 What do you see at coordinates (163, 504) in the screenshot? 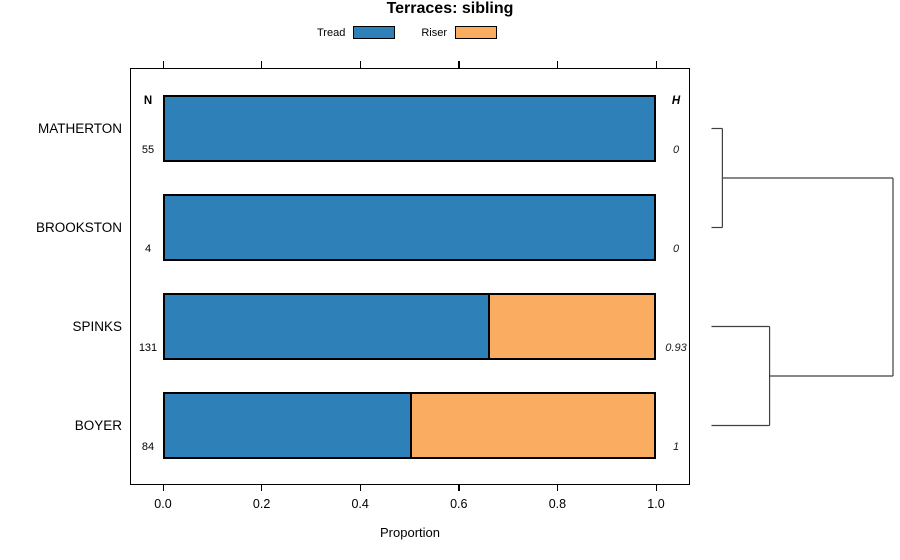
I see `axis-tick-label: 0.0` at bounding box center [163, 504].